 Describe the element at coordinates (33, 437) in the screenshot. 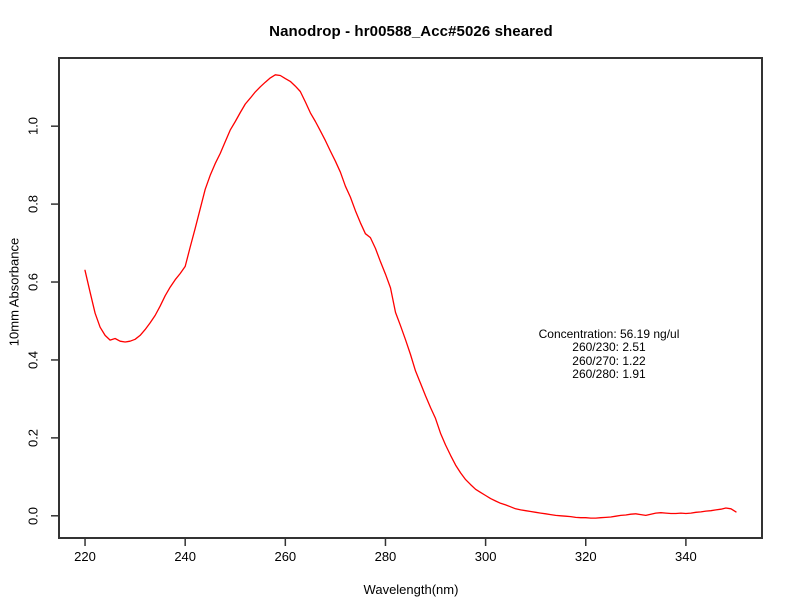

I see `y-tick-label: 0.2` at that location.